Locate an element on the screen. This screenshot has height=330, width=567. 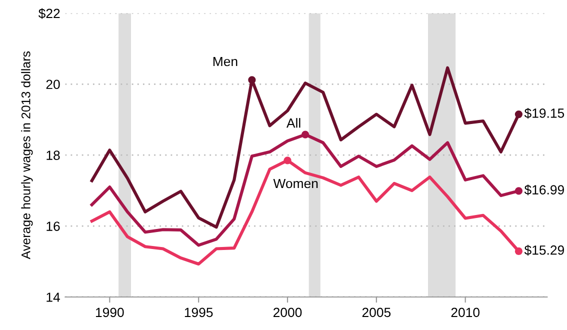
y-tick-label: 18 is located at coordinates (53, 155).